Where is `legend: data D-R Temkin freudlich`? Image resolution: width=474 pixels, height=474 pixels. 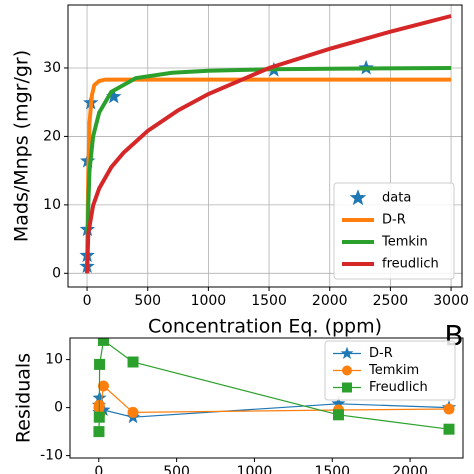
legend: data D-R Temkin freudlich is located at coordinates (394, 231).